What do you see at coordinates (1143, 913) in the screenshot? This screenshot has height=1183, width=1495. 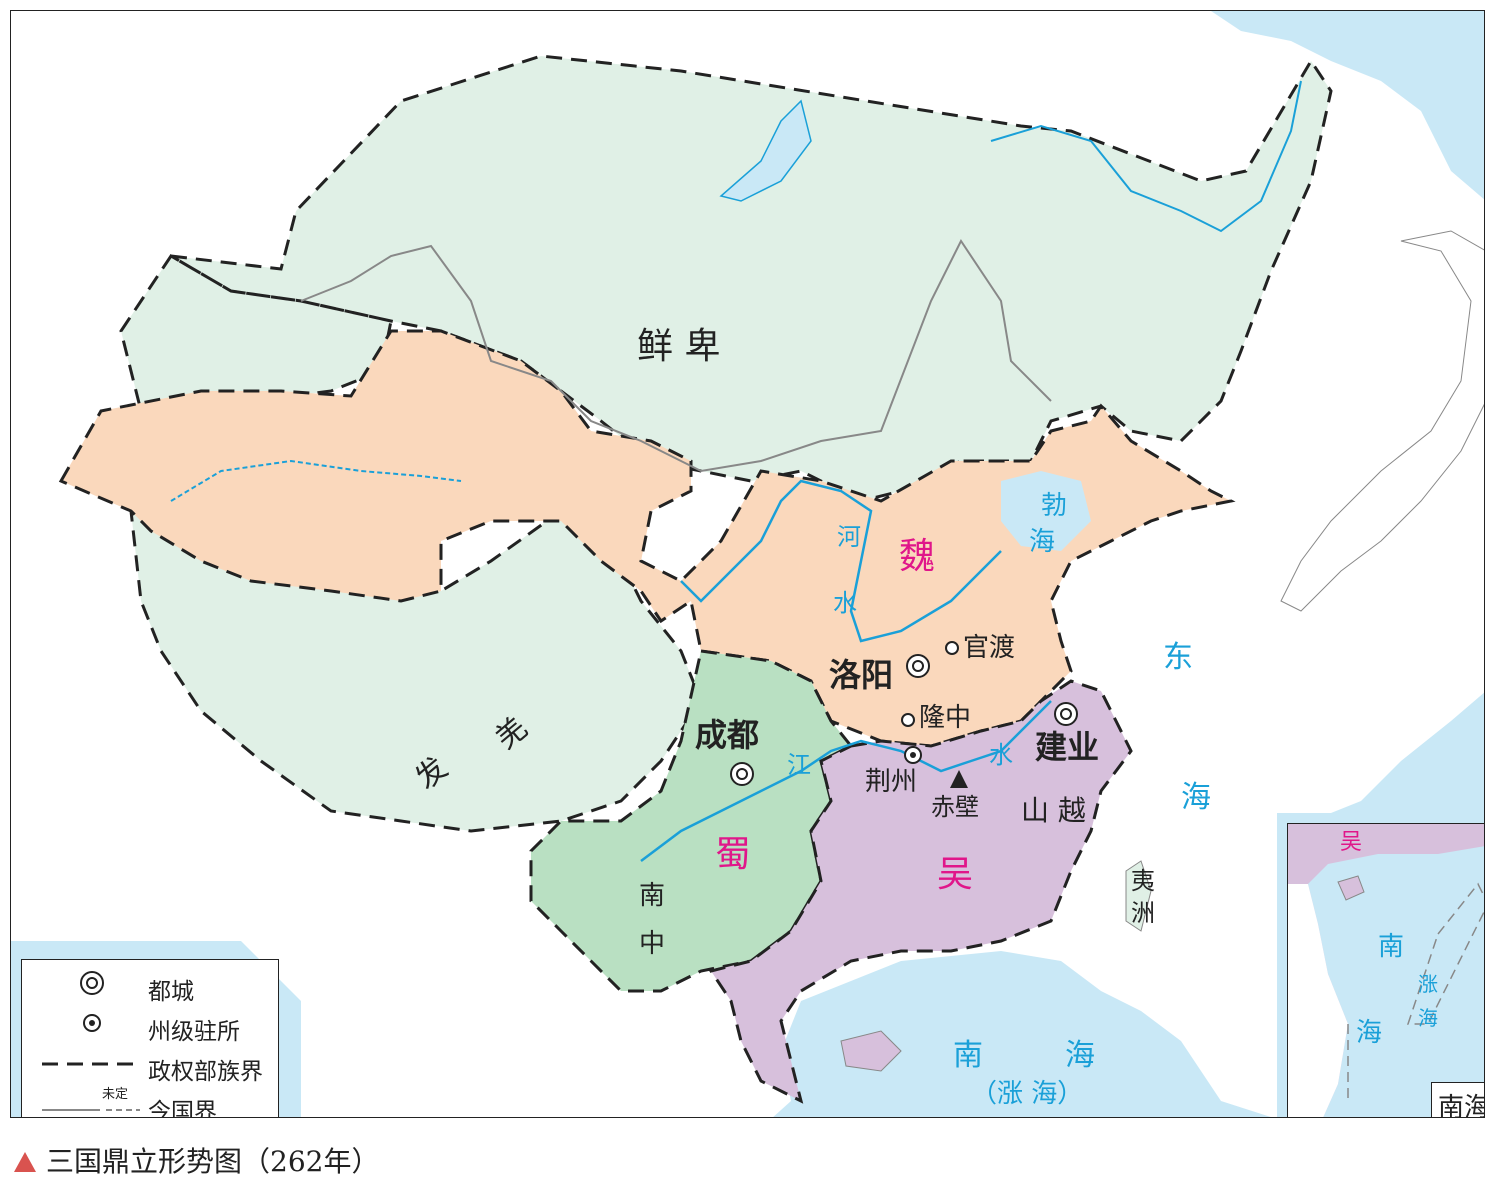 I see `label-zhou: 洲` at bounding box center [1143, 913].